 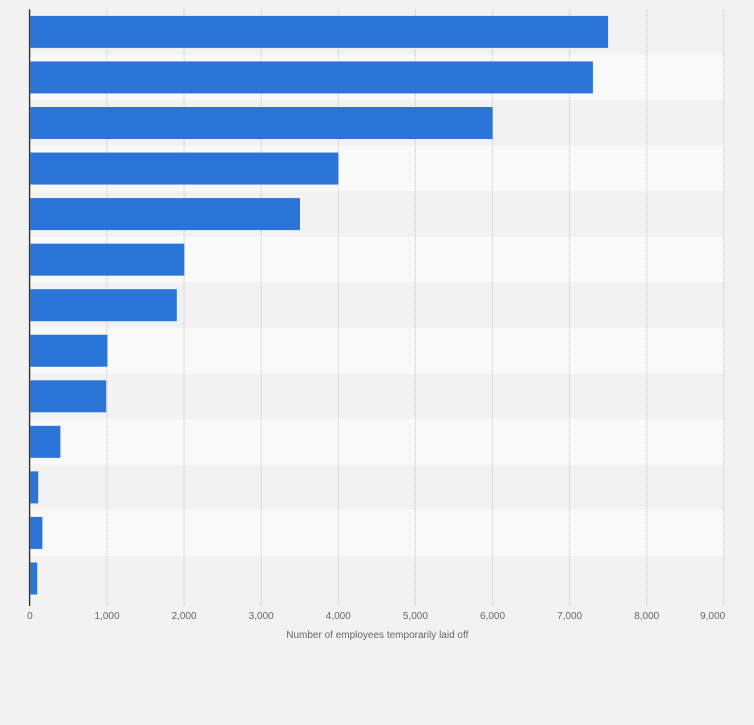 I want to click on svg-text: 2,000, so click(x=184, y=616).